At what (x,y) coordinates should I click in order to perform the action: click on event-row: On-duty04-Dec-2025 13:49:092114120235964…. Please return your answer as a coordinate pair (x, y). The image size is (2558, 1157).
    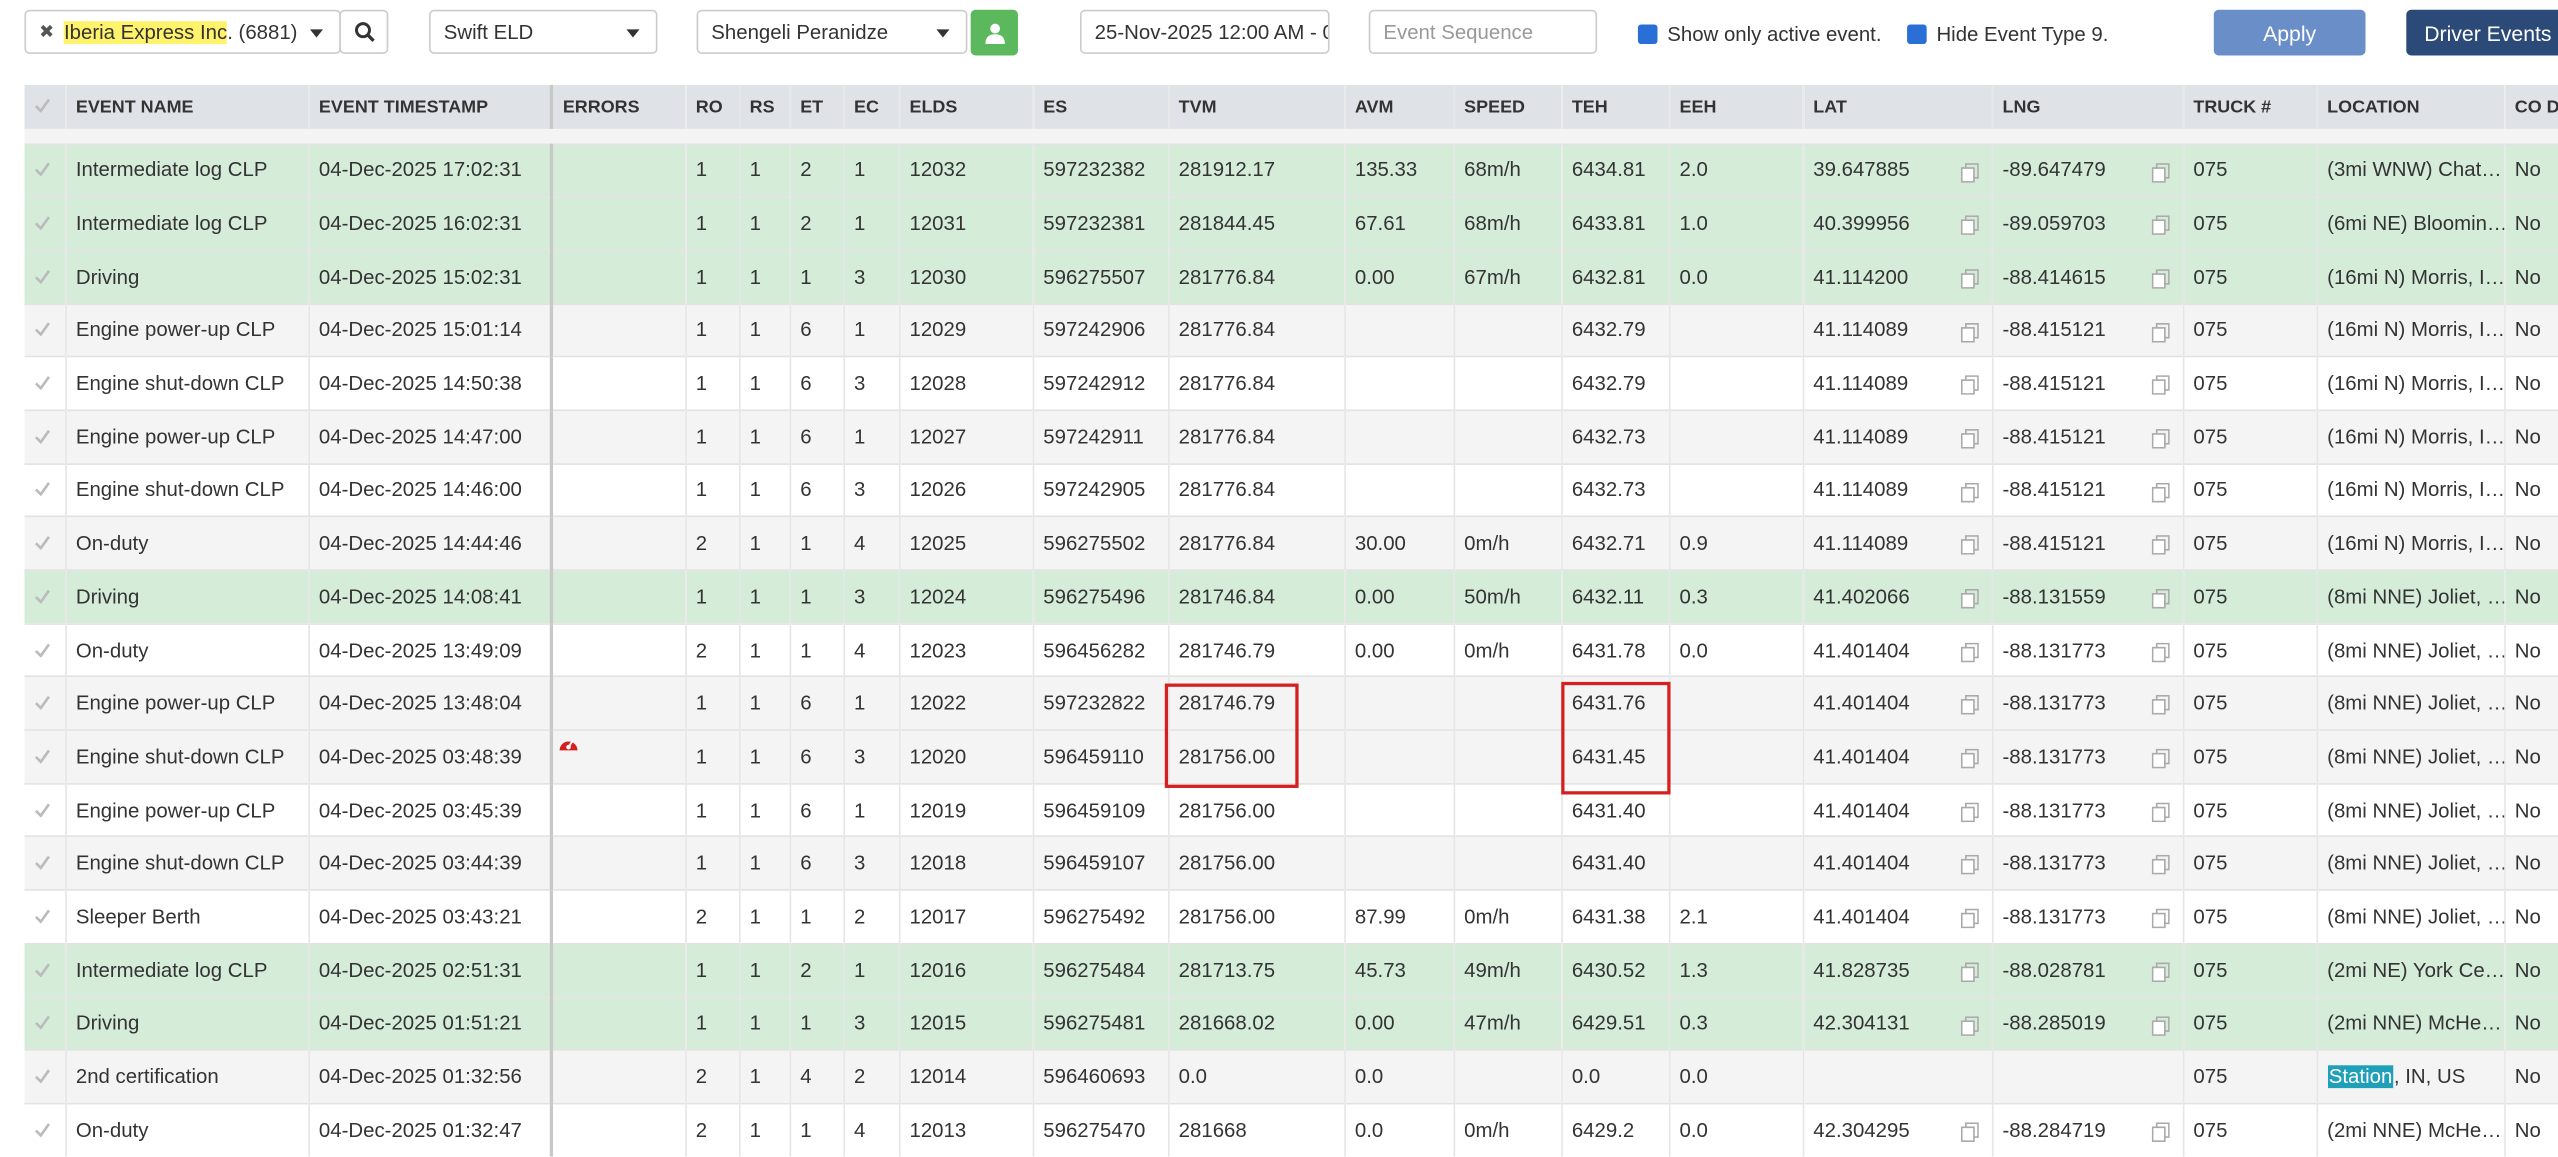
    Looking at the image, I should click on (1291, 649).